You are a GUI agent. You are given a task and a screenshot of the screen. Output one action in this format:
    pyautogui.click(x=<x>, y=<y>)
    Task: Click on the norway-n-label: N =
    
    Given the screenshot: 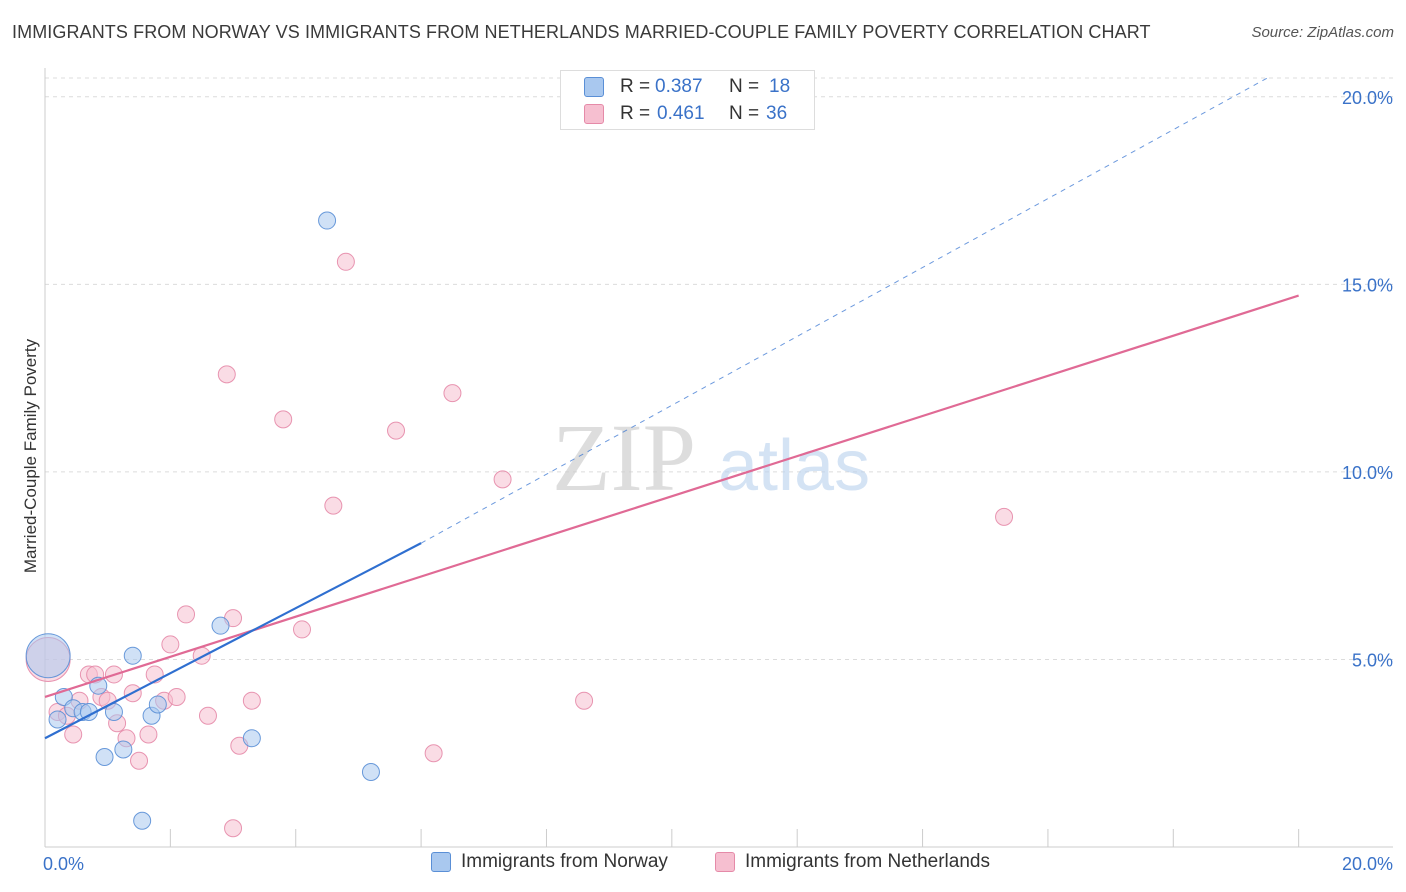 What is the action you would take?
    pyautogui.click(x=744, y=86)
    